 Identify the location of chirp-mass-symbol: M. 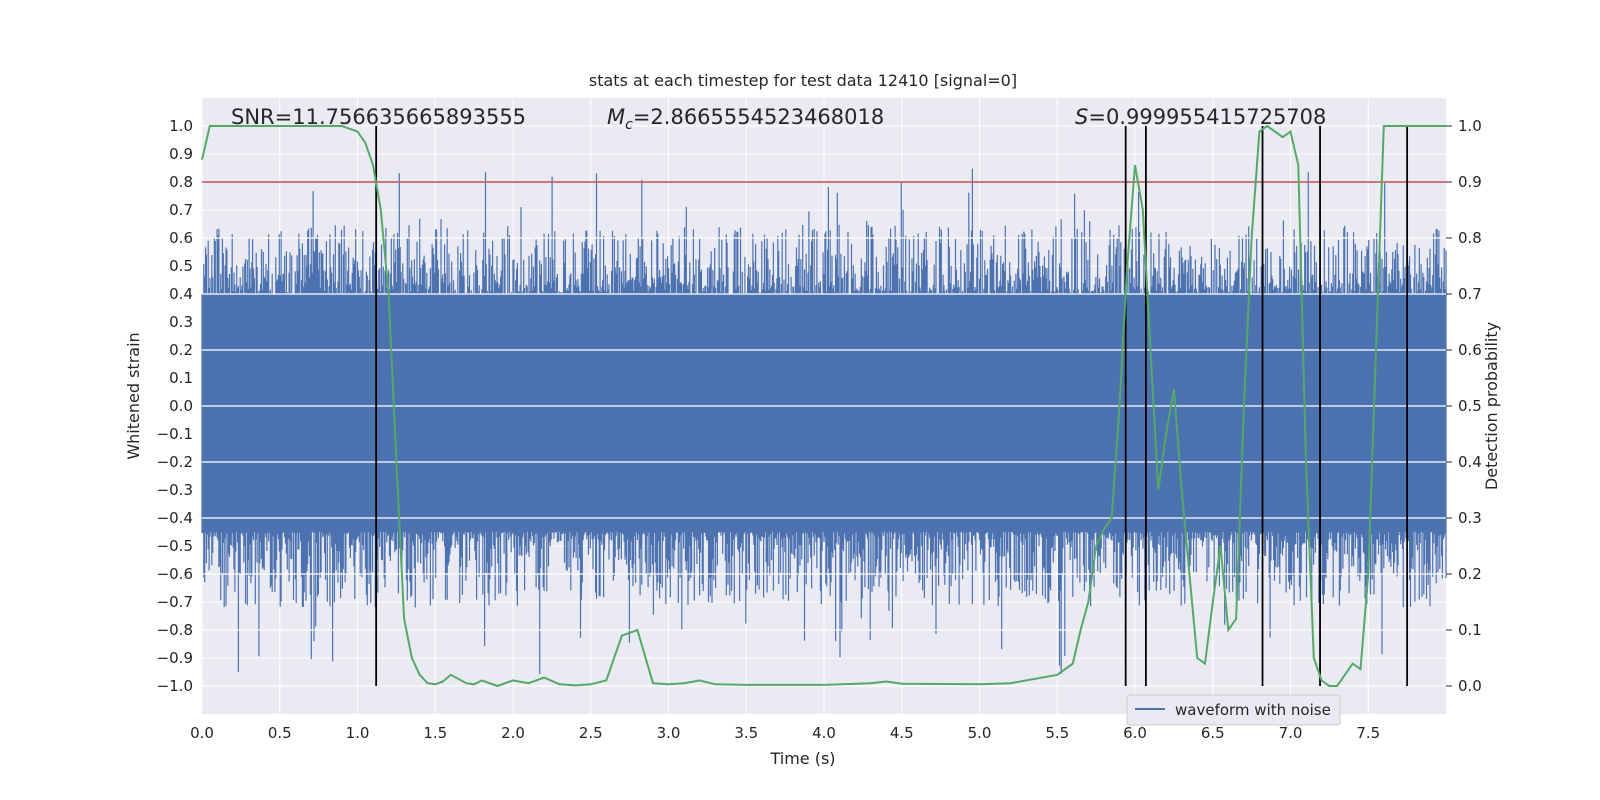
(616, 117).